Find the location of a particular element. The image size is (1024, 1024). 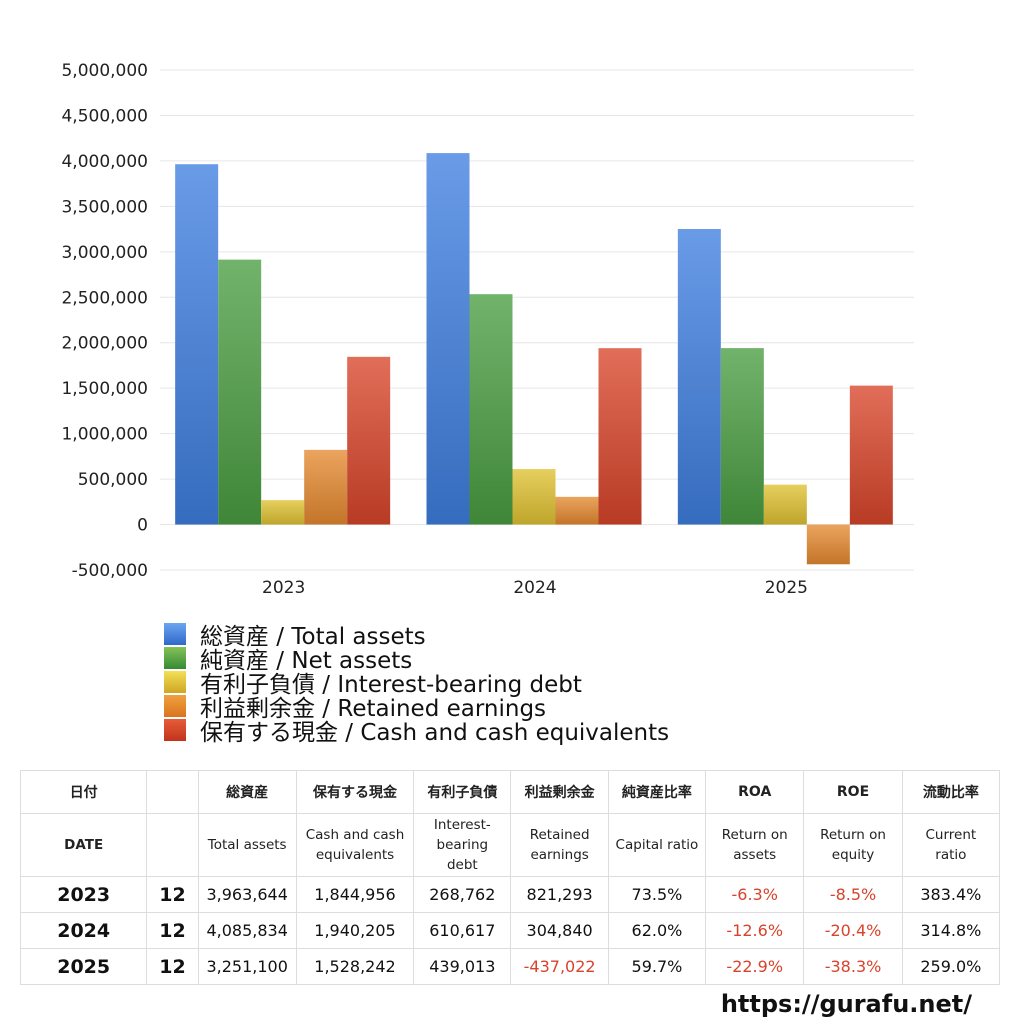

cell-capital-ratio: 73.5% is located at coordinates (657, 894).